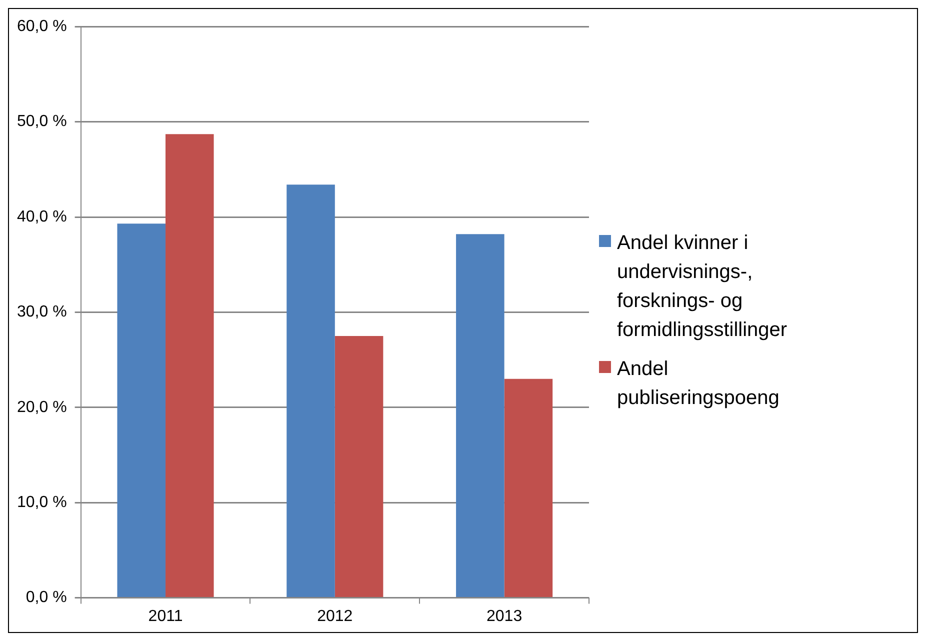 The height and width of the screenshot is (643, 928). Describe the element at coordinates (42, 27) in the screenshot. I see `y-tick-label: 60,0 %` at that location.